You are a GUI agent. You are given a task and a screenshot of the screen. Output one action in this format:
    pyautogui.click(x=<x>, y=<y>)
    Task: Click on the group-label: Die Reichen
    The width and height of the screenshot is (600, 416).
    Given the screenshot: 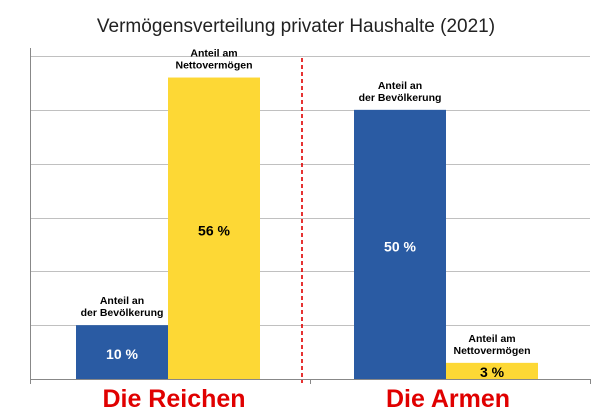 What is the action you would take?
    pyautogui.click(x=173, y=399)
    